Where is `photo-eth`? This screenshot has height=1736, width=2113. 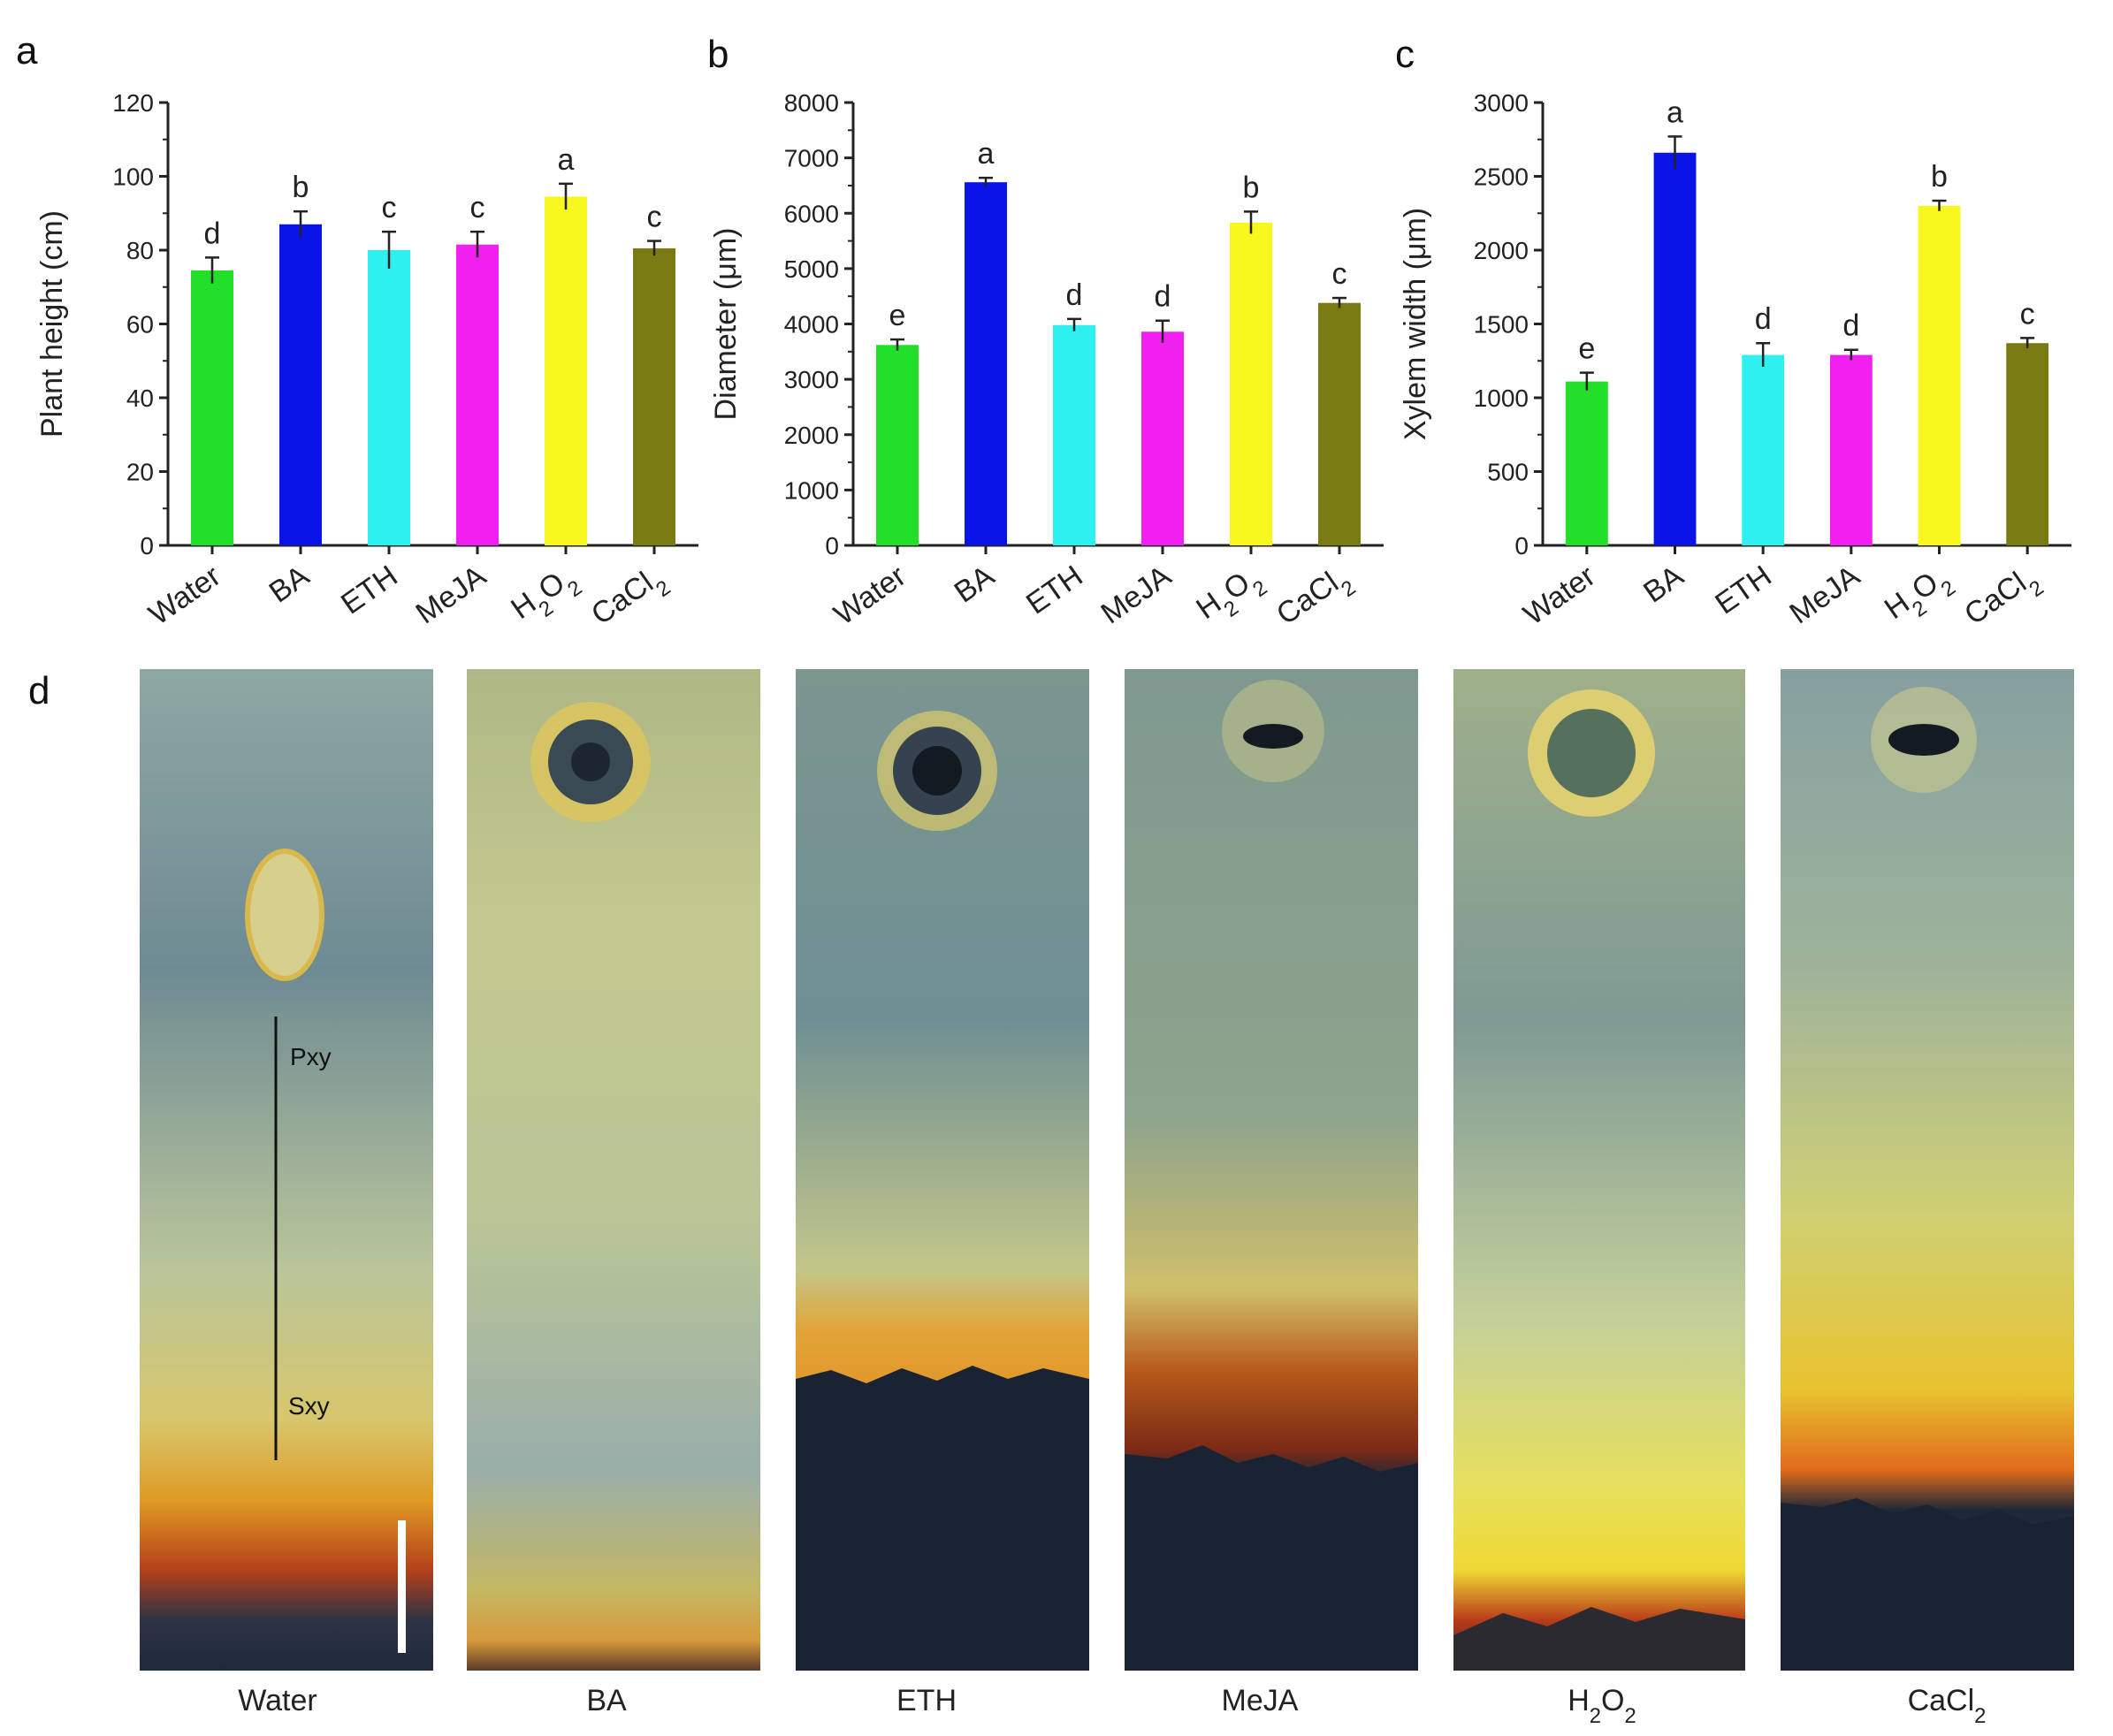 photo-eth is located at coordinates (942, 1170).